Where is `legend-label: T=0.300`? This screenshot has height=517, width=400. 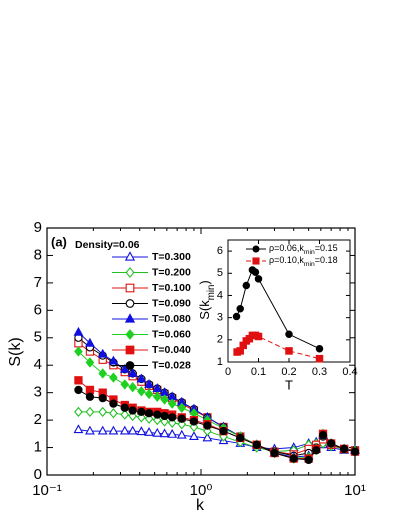 legend-label: T=0.300 is located at coordinates (171, 257).